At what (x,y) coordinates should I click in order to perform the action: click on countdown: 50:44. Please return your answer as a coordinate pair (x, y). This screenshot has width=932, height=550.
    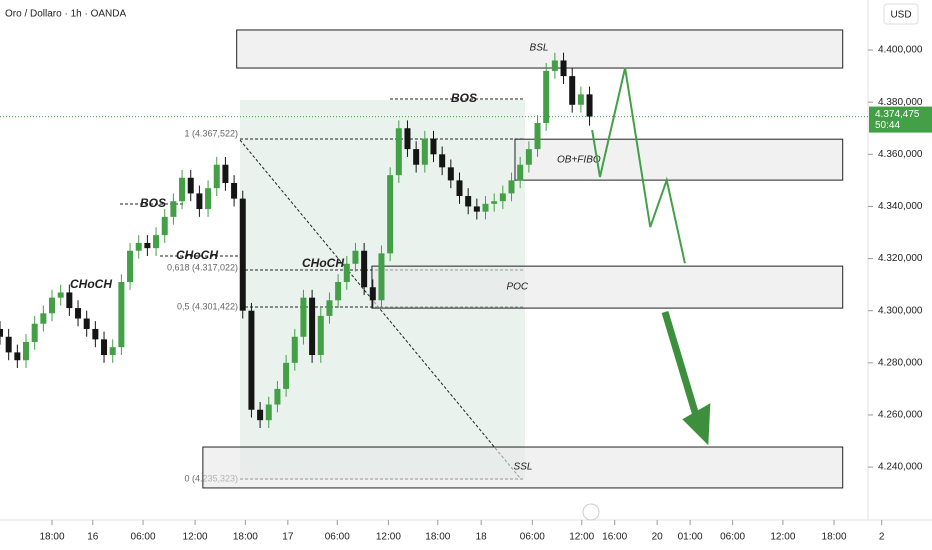
    Looking at the image, I should click on (887, 125).